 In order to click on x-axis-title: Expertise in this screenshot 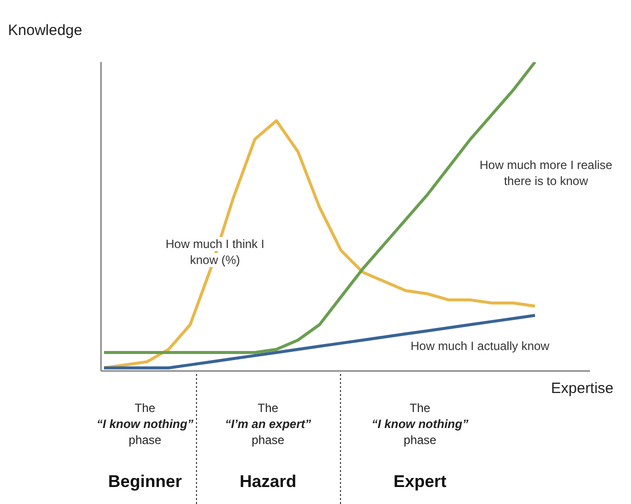, I will do `click(582, 388)`.